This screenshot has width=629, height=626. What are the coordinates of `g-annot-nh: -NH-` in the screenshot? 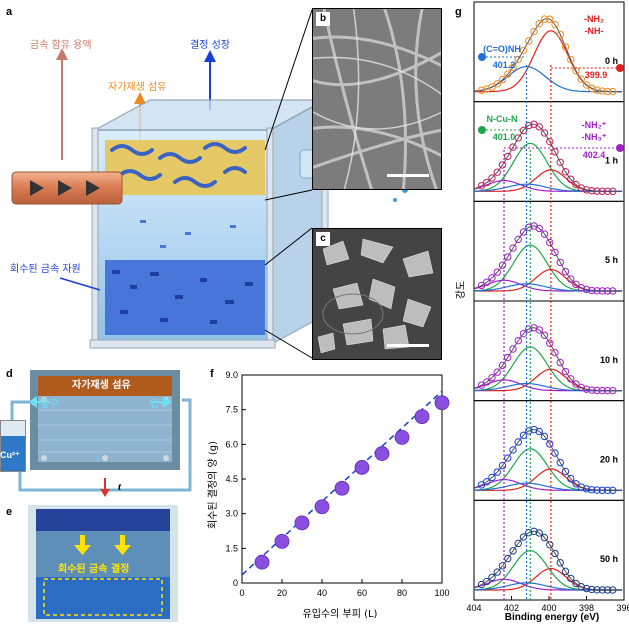 It's located at (594, 31).